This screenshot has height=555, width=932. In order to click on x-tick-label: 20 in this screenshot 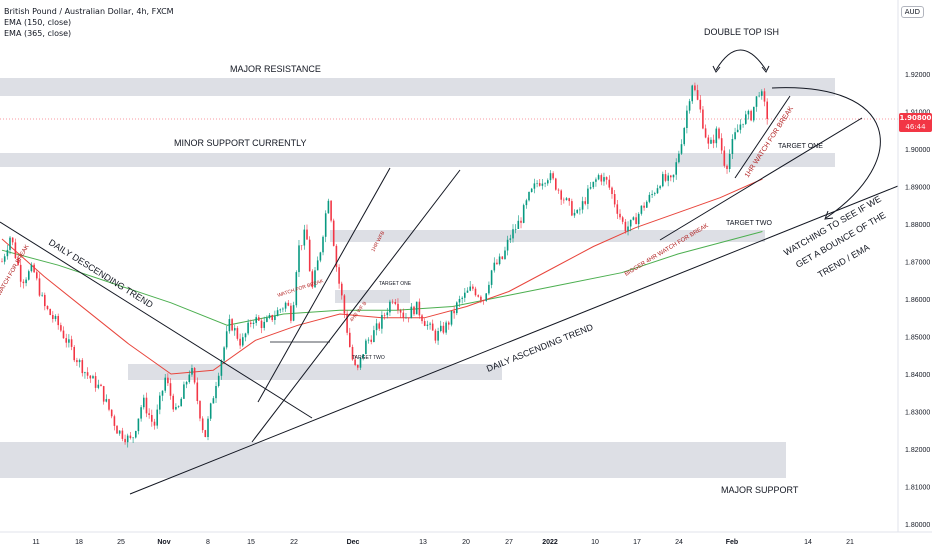, I will do `click(466, 542)`.